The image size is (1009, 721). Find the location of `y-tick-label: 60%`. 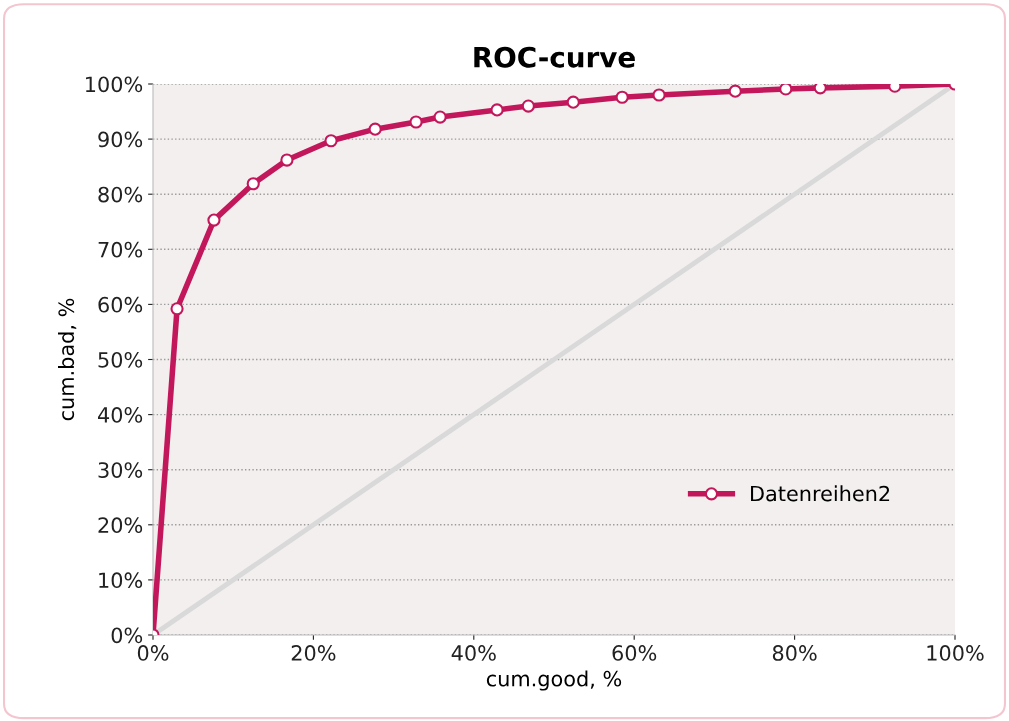

y-tick-label: 60% is located at coordinates (120, 304).